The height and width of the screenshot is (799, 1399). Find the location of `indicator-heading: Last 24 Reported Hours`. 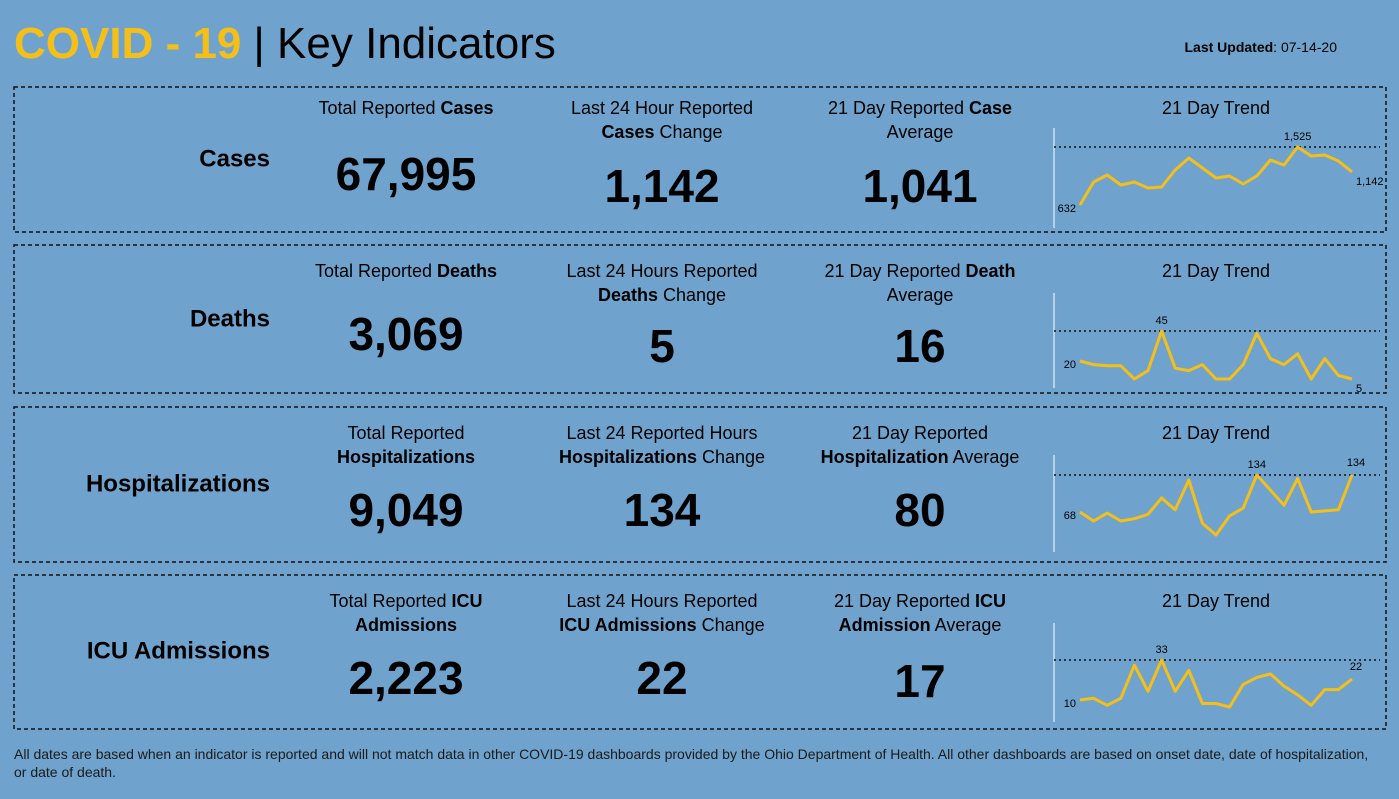

indicator-heading: Last 24 Reported Hours is located at coordinates (661, 433).